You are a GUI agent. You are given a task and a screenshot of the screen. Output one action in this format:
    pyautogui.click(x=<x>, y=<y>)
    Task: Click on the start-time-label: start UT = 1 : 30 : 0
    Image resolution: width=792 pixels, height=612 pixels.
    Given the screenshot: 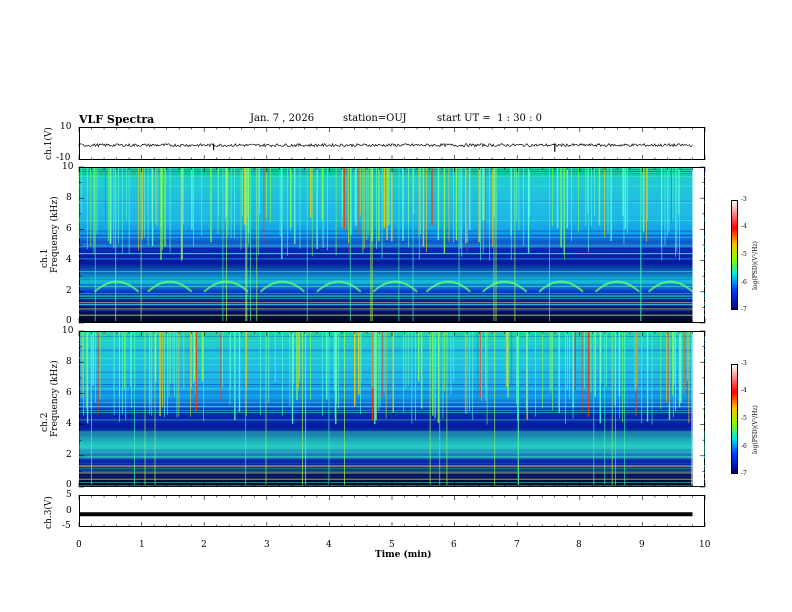 What is the action you would take?
    pyautogui.click(x=490, y=118)
    